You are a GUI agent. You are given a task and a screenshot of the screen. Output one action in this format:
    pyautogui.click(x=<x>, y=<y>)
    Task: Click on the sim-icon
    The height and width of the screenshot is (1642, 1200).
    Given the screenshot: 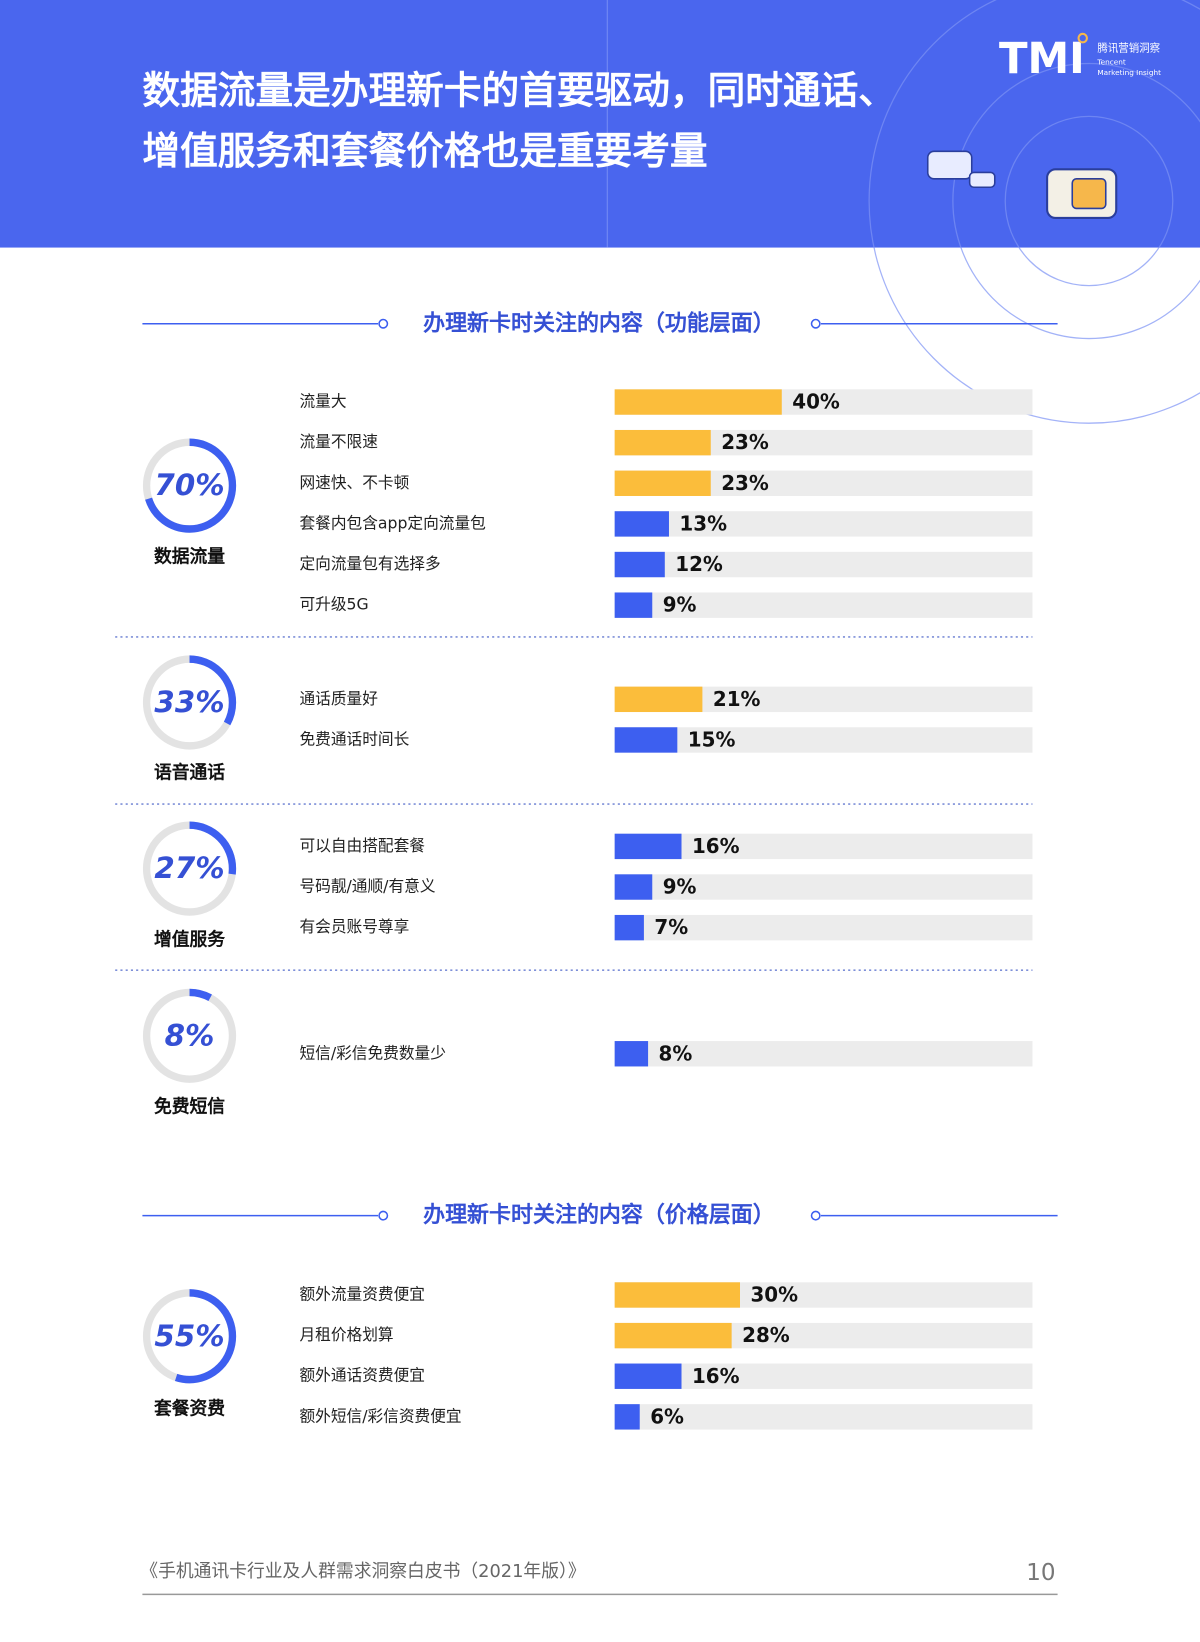 What is the action you would take?
    pyautogui.click(x=1082, y=194)
    